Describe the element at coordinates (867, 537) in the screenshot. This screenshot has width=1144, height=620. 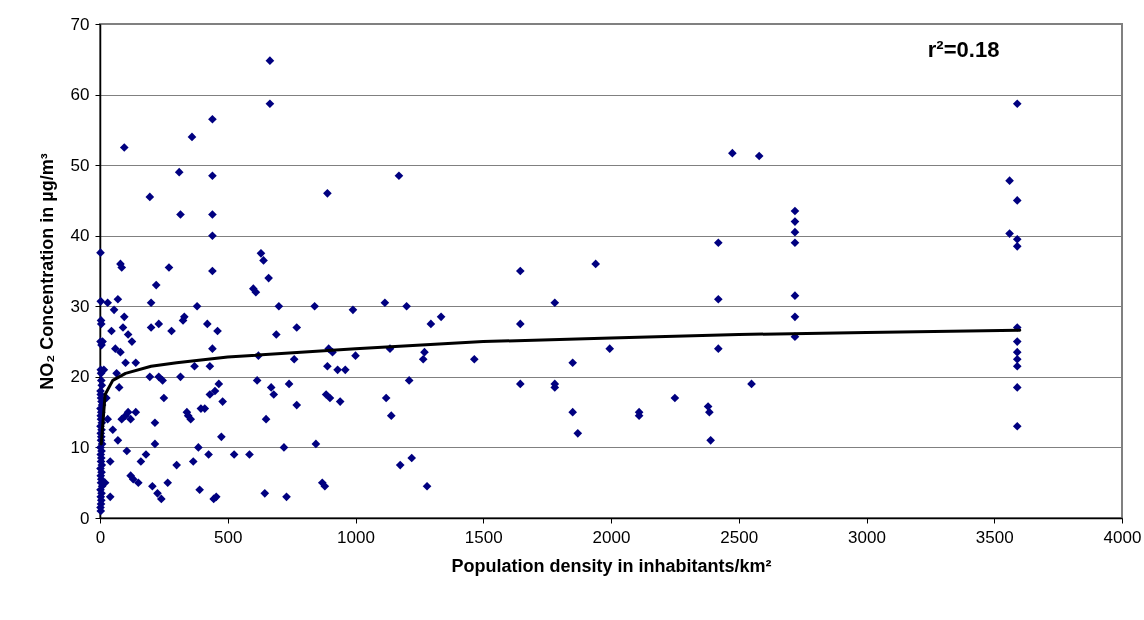
I see `x-tick-label: 3000` at that location.